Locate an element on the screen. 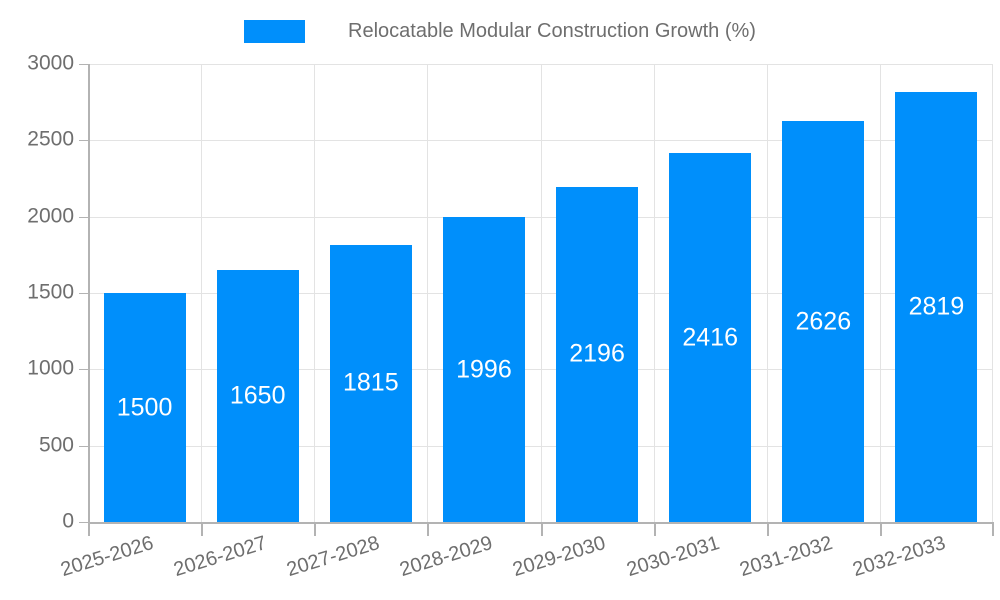 Image resolution: width=1000 pixels, height=600 pixels. bar-value-label: 1650 is located at coordinates (257, 395).